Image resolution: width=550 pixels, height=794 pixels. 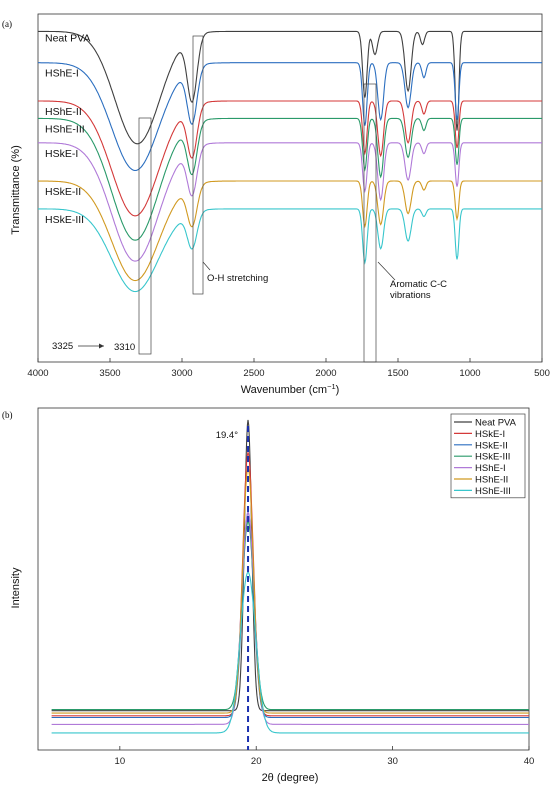 I want to click on x-tick-label: 2500, so click(x=253, y=373).